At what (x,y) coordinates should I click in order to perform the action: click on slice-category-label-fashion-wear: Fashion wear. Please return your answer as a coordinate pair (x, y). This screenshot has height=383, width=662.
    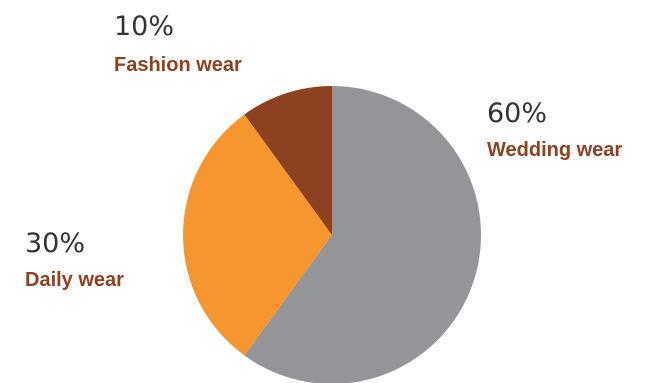
    Looking at the image, I should click on (178, 65).